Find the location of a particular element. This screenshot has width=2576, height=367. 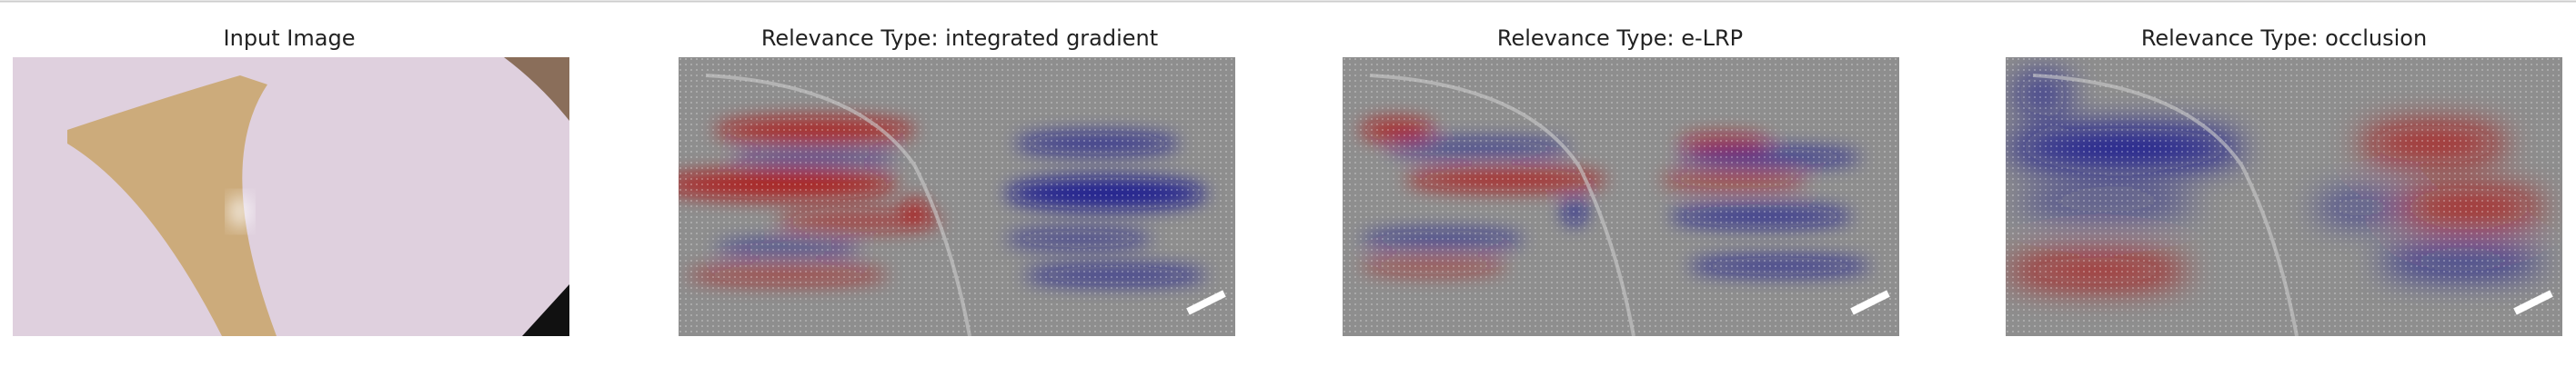

panel-title: Relevance Type: occlusion is located at coordinates (2284, 38).